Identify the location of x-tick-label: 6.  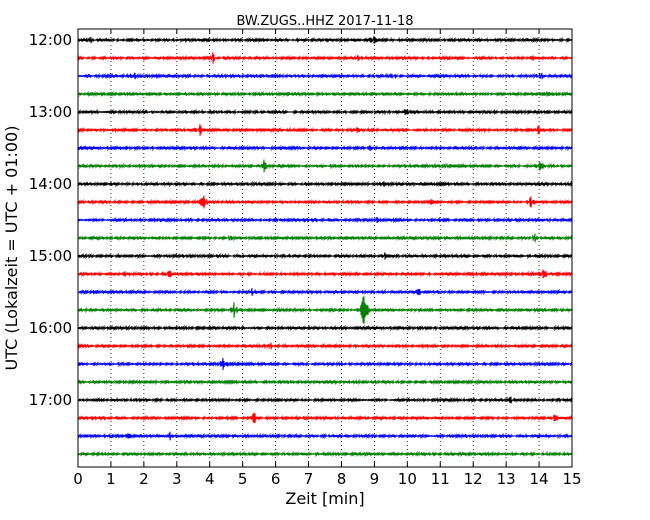
(276, 479).